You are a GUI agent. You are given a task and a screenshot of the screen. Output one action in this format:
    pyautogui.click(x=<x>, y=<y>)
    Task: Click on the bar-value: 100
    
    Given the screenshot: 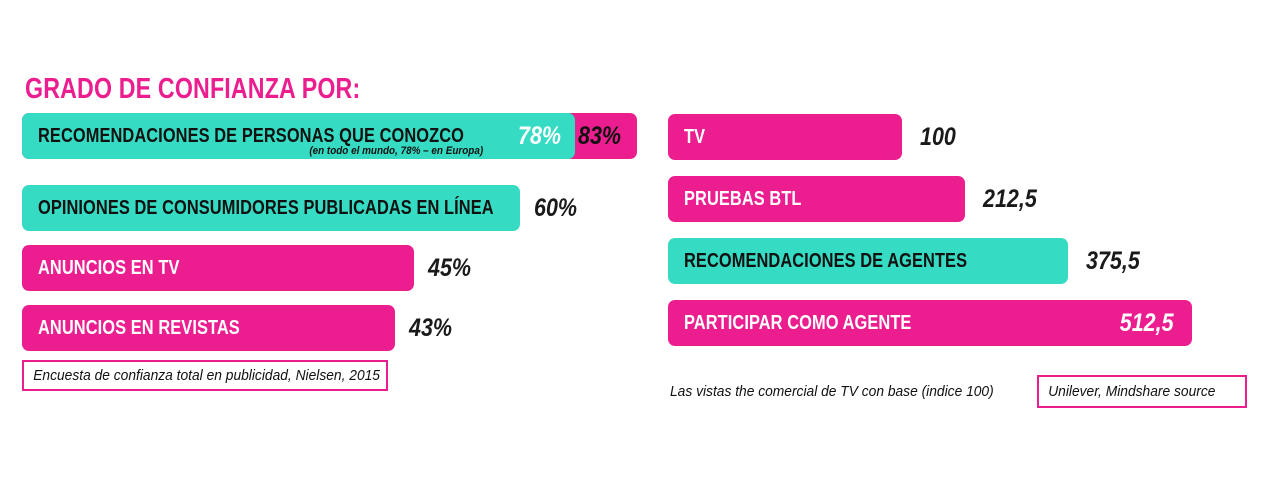 What is the action you would take?
    pyautogui.click(x=938, y=137)
    